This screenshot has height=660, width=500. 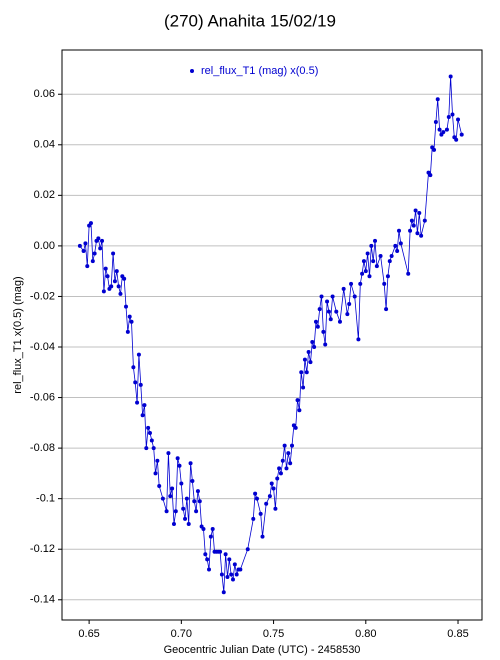 What do you see at coordinates (273, 634) in the screenshot?
I see `x-tick-label: 0.75` at bounding box center [273, 634].